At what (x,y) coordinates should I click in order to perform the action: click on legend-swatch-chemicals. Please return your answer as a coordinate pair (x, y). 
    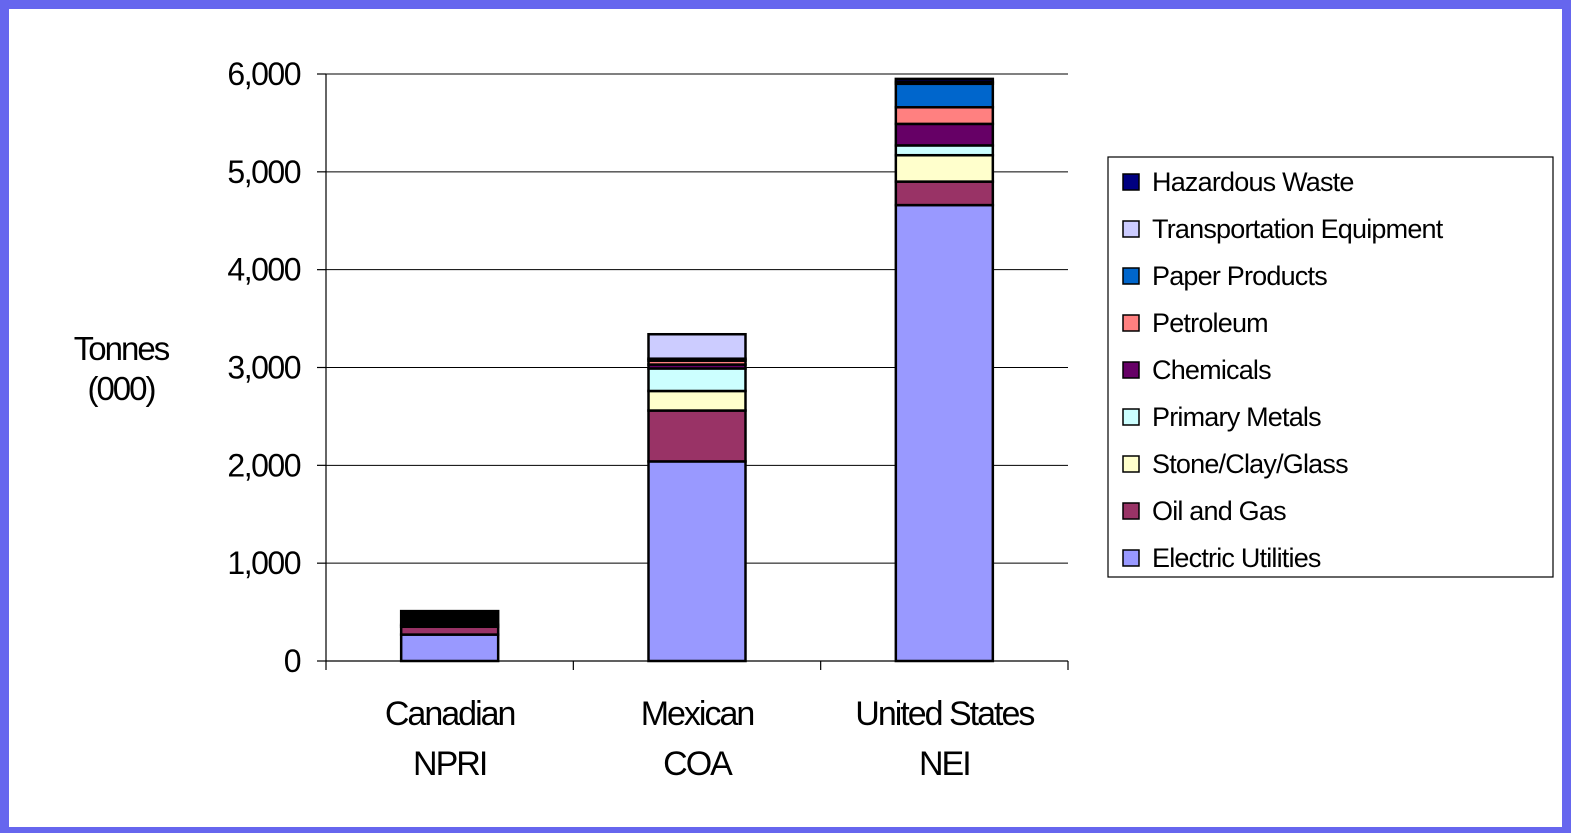
    Looking at the image, I should click on (1131, 370).